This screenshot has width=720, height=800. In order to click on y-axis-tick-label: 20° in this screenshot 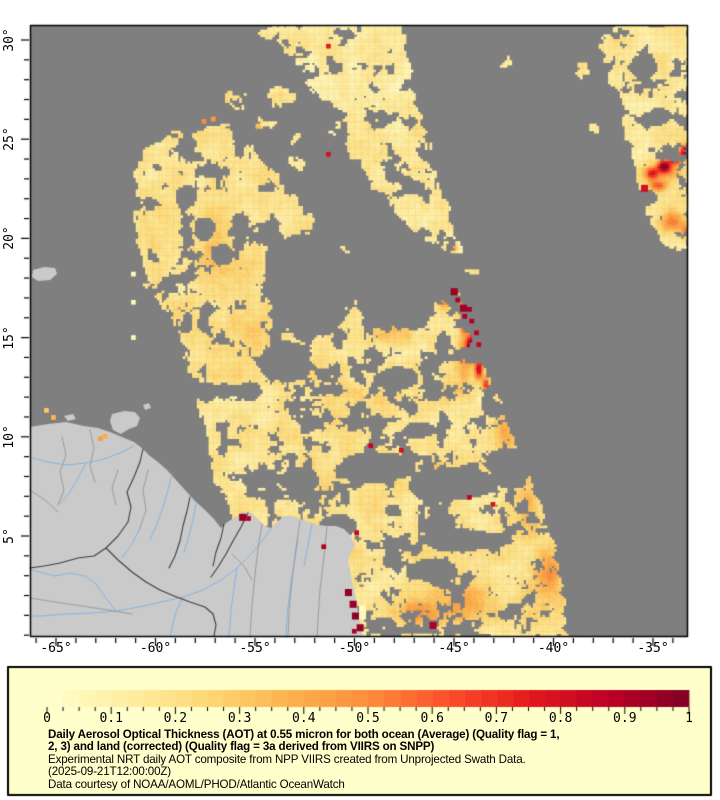, I will do `click(9, 238)`.